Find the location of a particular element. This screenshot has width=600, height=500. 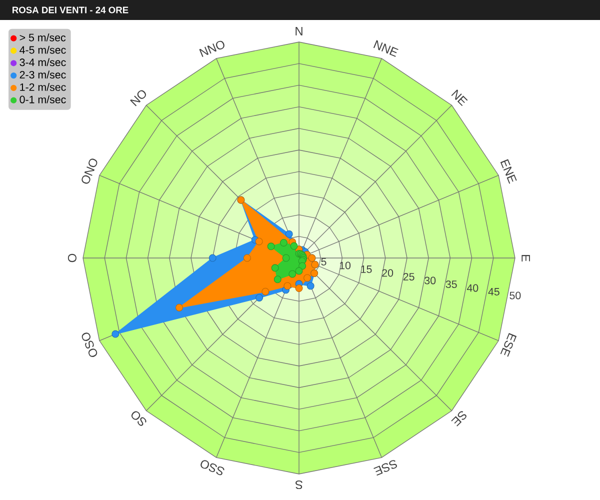

spoke-label: SE is located at coordinates (458, 418).